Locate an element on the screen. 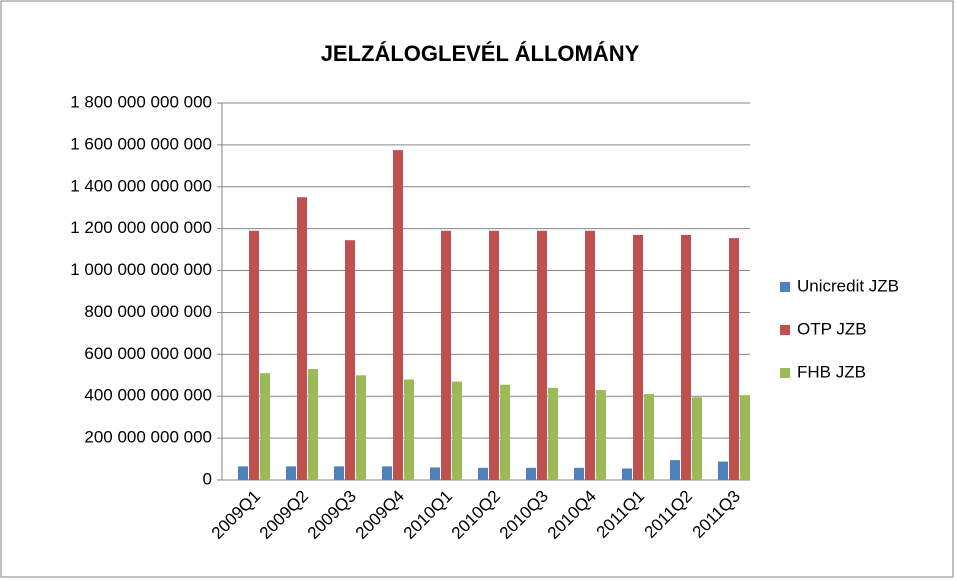  y-tick-label: 800 000 000 000 is located at coordinates (148, 311).